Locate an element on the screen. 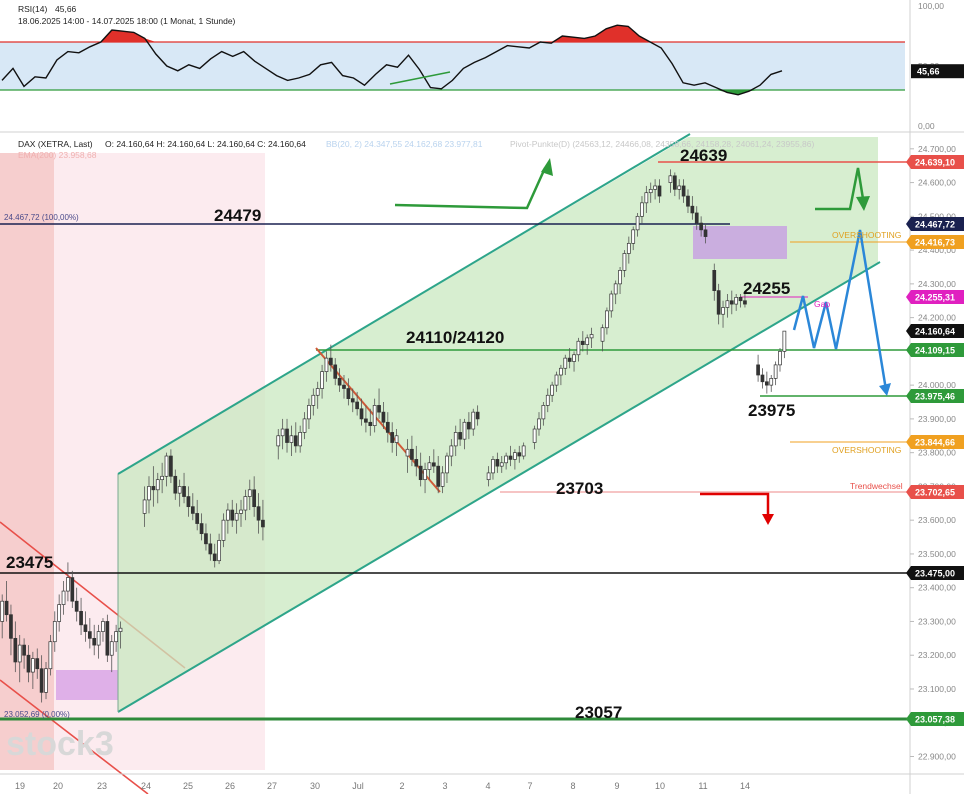 The width and height of the screenshot is (964, 799). gap-label: Gap is located at coordinates (822, 304).